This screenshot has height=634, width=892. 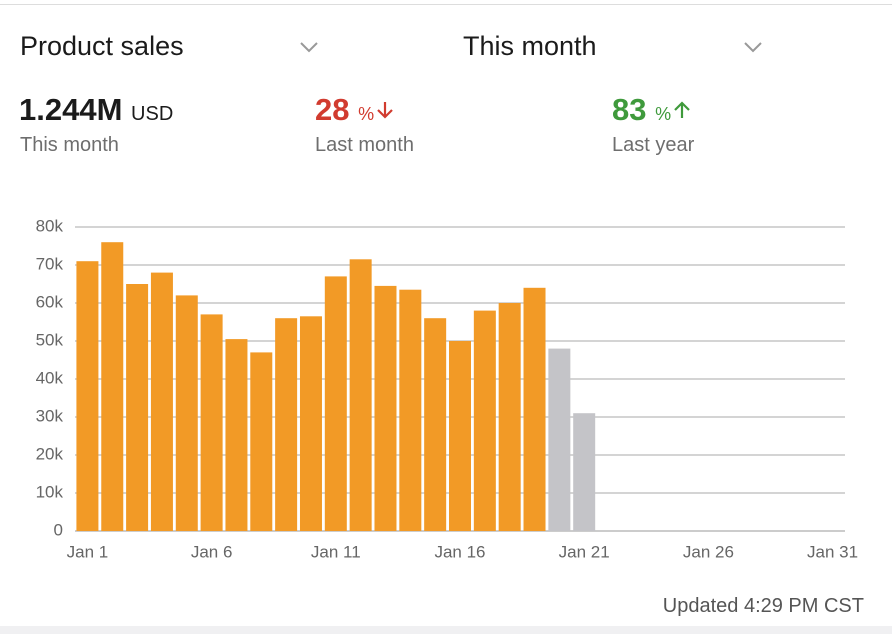 What do you see at coordinates (653, 145) in the screenshot?
I see `year-change-label: Last year` at bounding box center [653, 145].